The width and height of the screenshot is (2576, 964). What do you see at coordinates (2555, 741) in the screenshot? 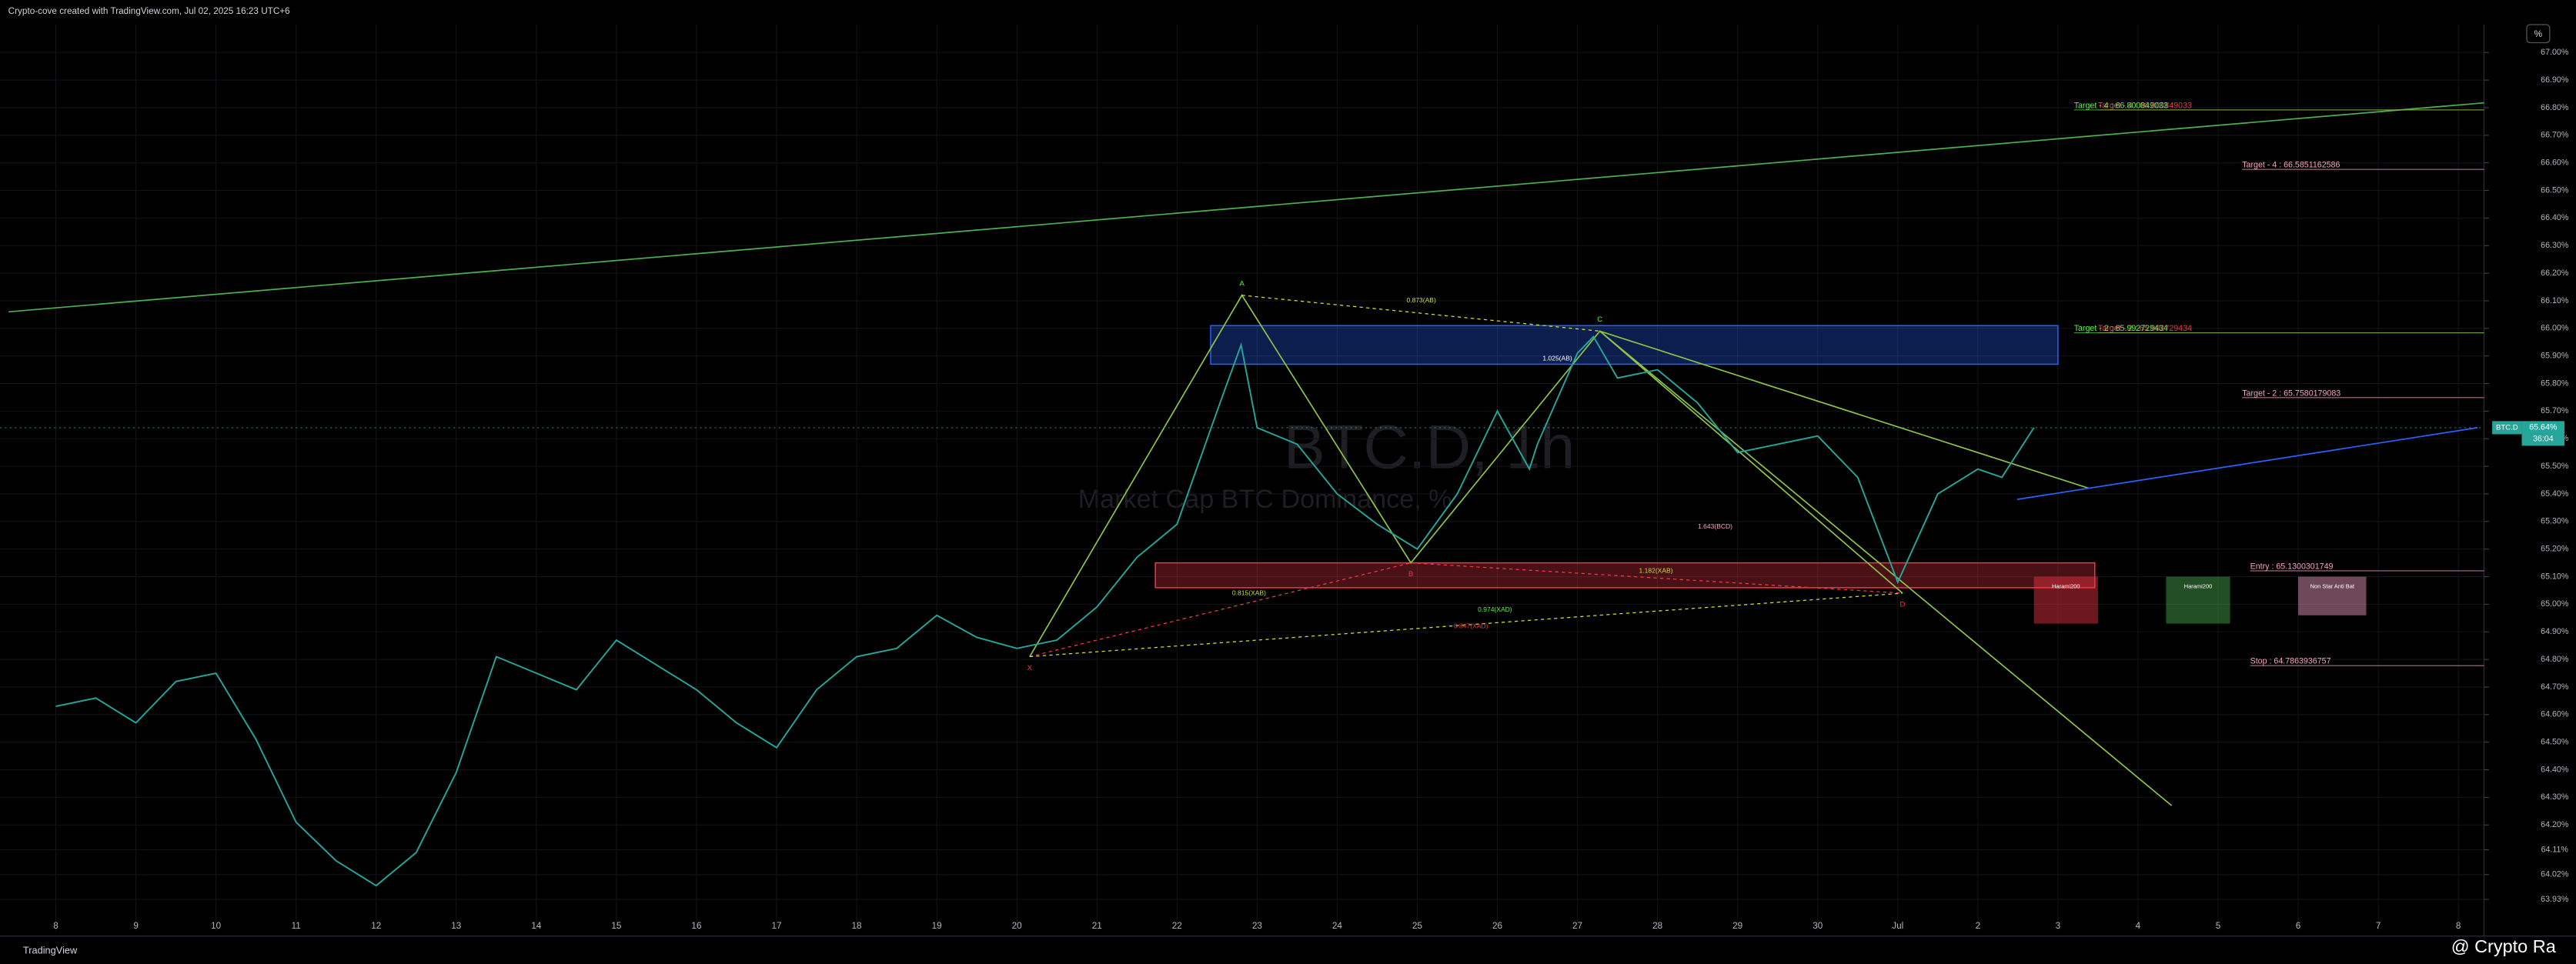
I see `y-tick-label: 64.50%` at bounding box center [2555, 741].